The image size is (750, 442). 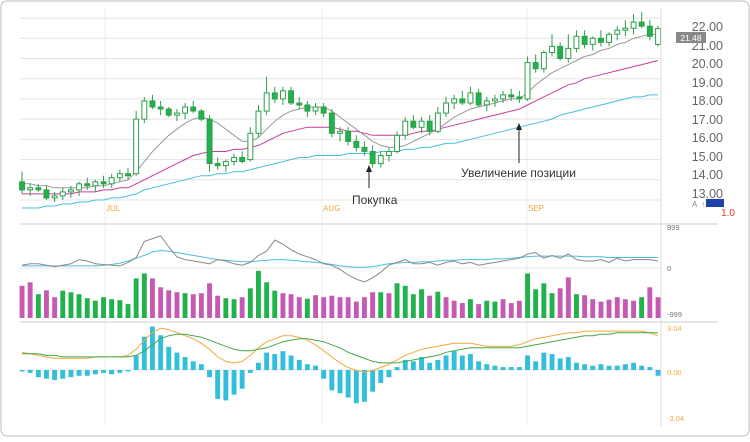 What do you see at coordinates (536, 208) in the screenshot?
I see `month-label-sep: SEP` at bounding box center [536, 208].